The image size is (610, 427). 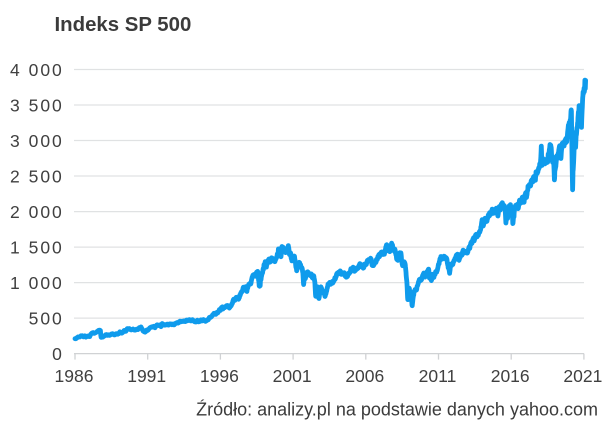 I want to click on svg-text: 1986, so click(x=74, y=376).